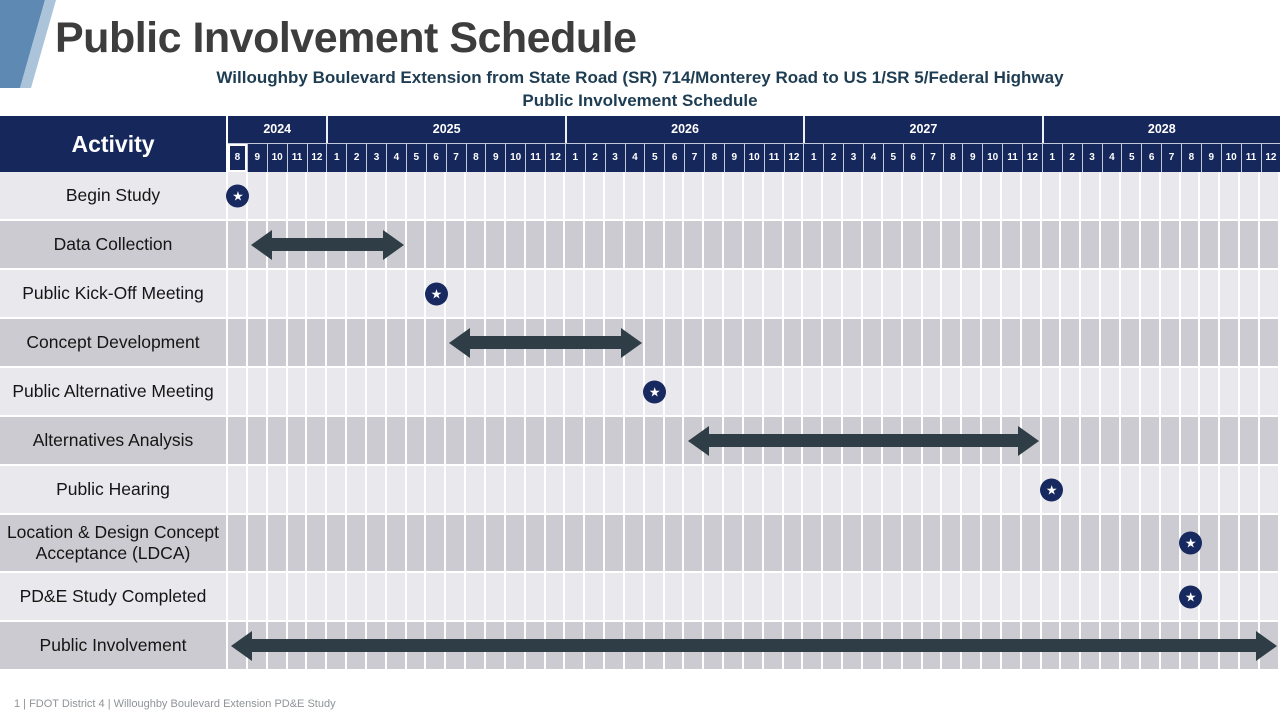 This screenshot has height=720, width=1280. What do you see at coordinates (992, 157) in the screenshot?
I see `month-header-cell: 10` at bounding box center [992, 157].